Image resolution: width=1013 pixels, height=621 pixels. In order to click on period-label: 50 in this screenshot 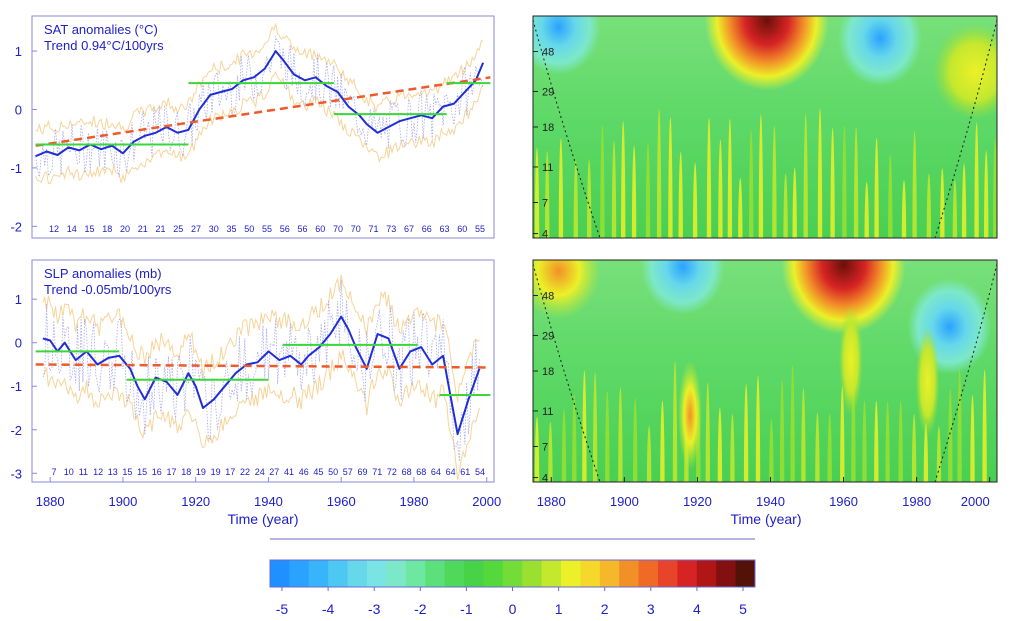, I will do `click(333, 472)`.